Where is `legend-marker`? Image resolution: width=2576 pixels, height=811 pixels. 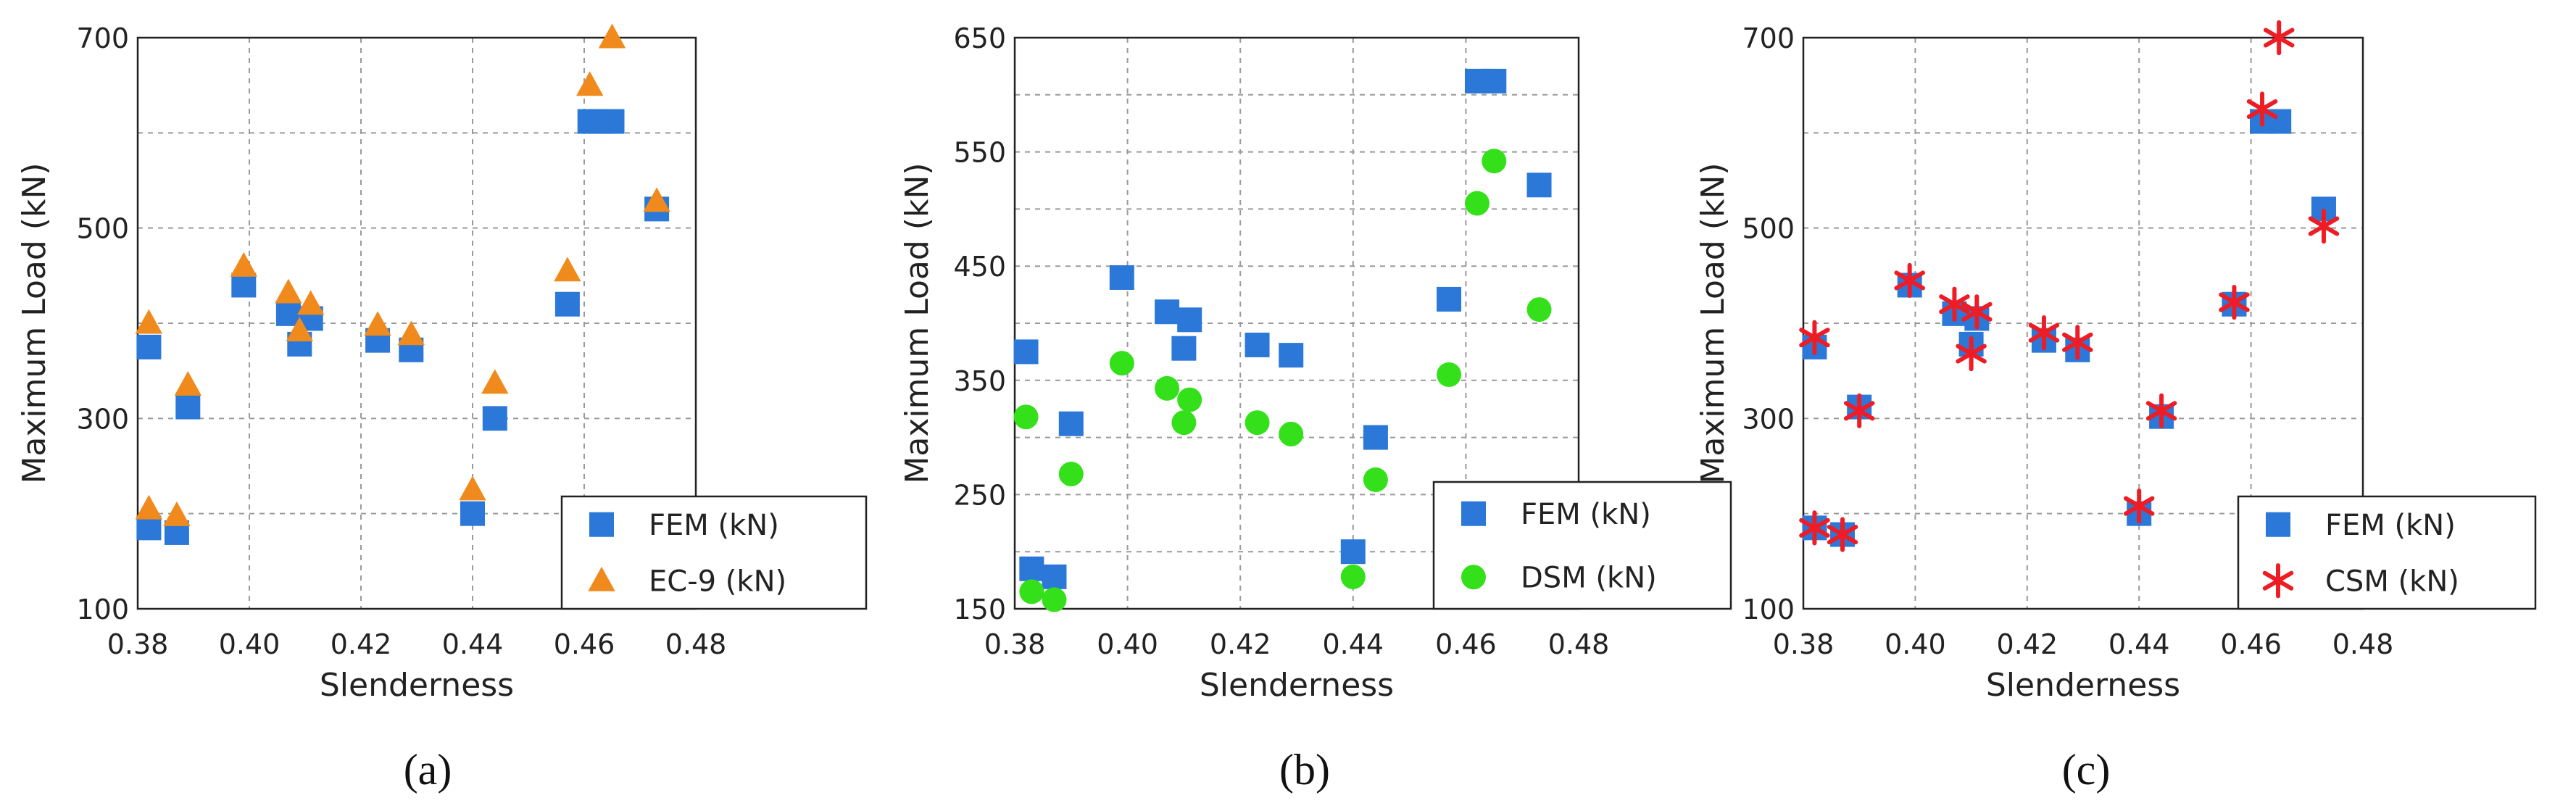 legend-marker is located at coordinates (1473, 513).